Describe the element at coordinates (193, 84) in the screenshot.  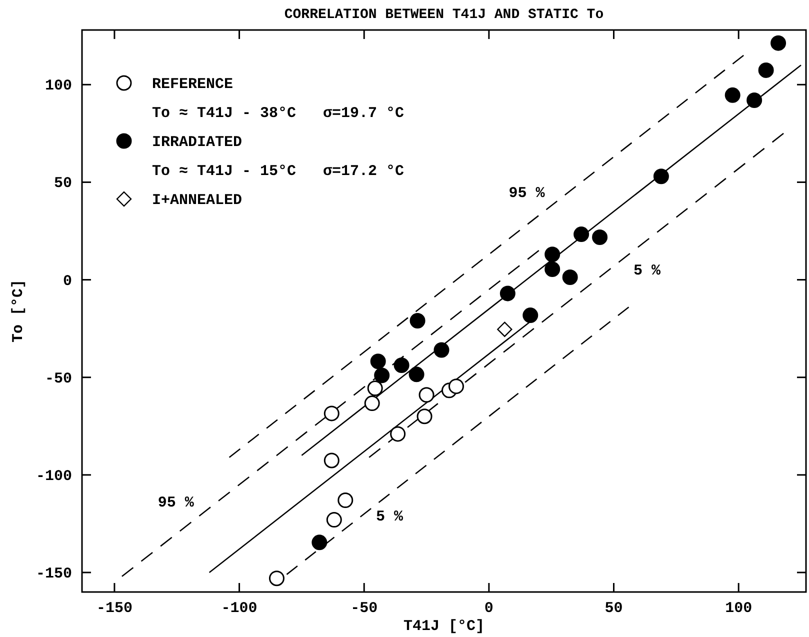
I see `legend-label: REFERENCE` at that location.